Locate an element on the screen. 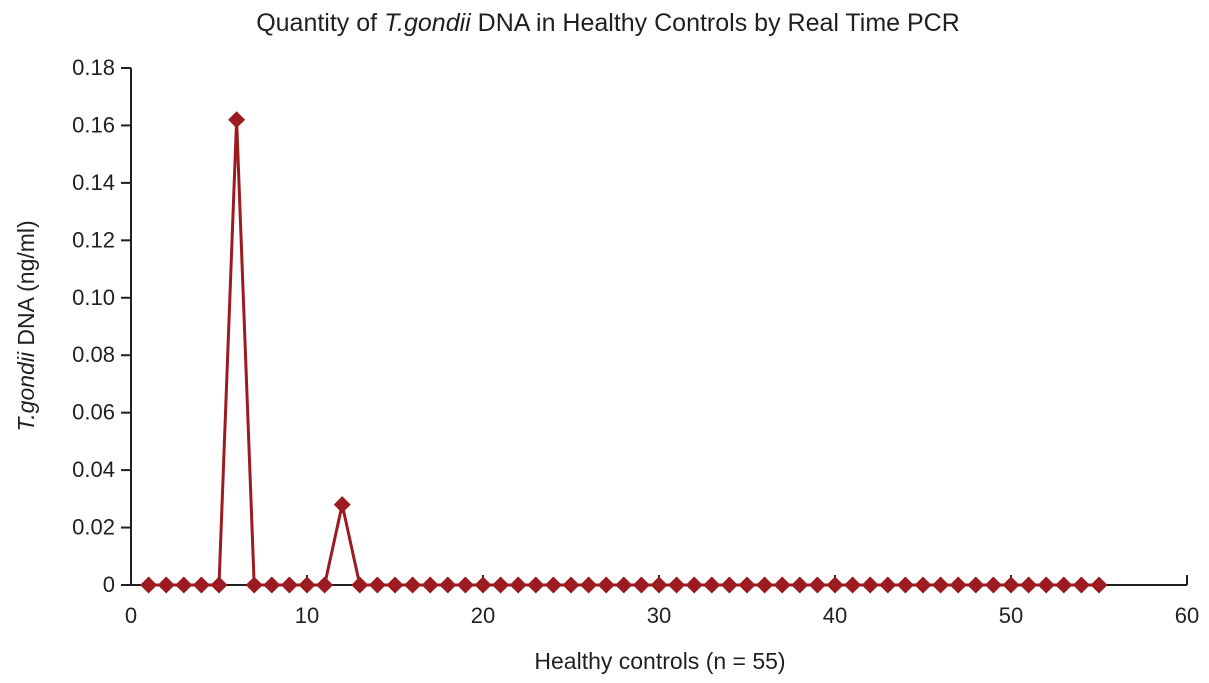 The width and height of the screenshot is (1209, 683). x-tick-label: 10 is located at coordinates (307, 615).